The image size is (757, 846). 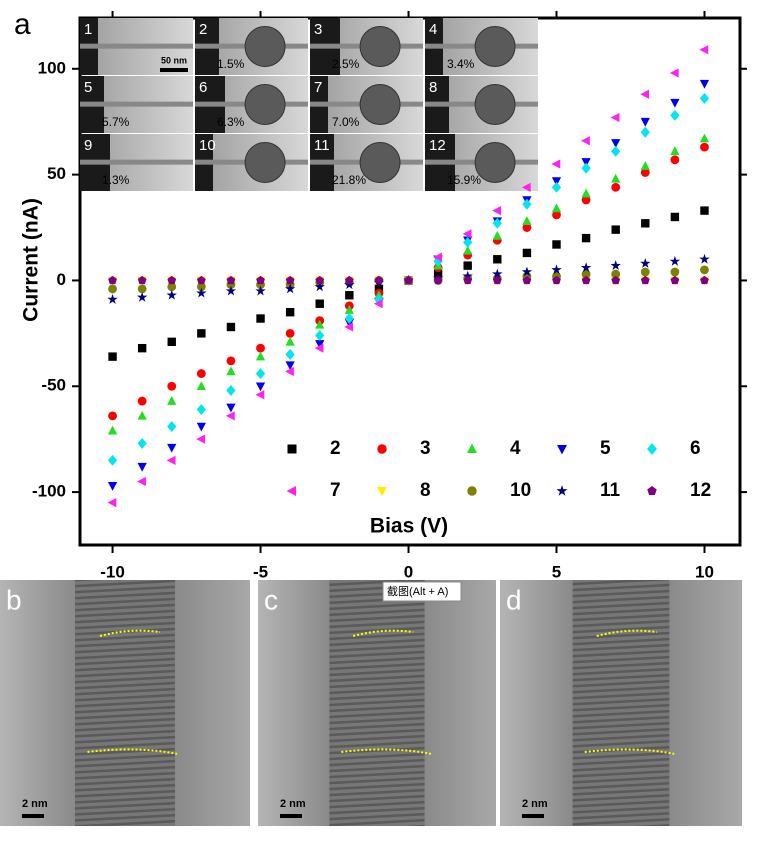 What do you see at coordinates (116, 180) in the screenshot?
I see `inset-strain: 1.3%` at bounding box center [116, 180].